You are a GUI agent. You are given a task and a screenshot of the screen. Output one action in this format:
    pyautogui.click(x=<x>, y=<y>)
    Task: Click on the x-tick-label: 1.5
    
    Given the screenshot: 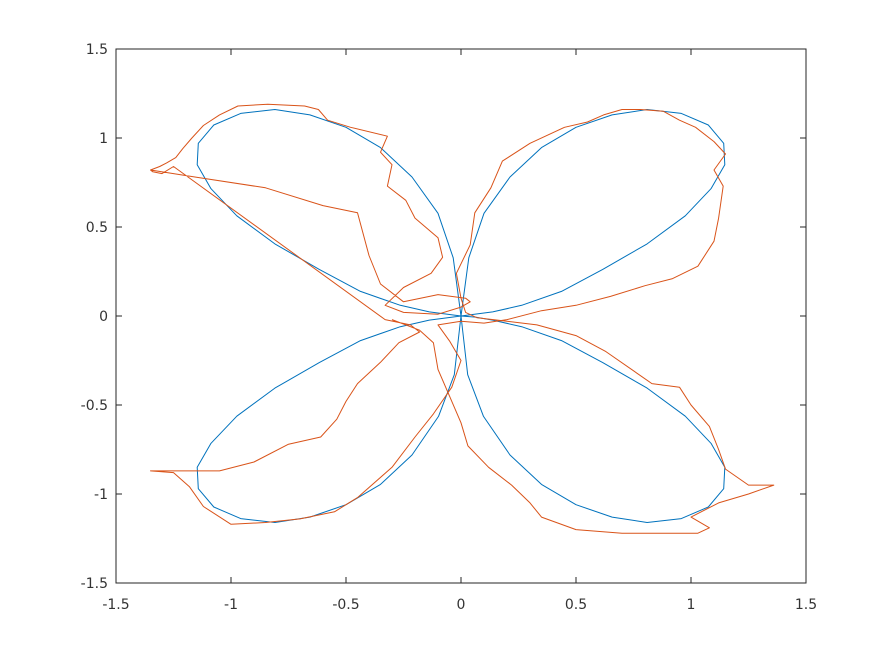 What is the action you would take?
    pyautogui.click(x=806, y=605)
    